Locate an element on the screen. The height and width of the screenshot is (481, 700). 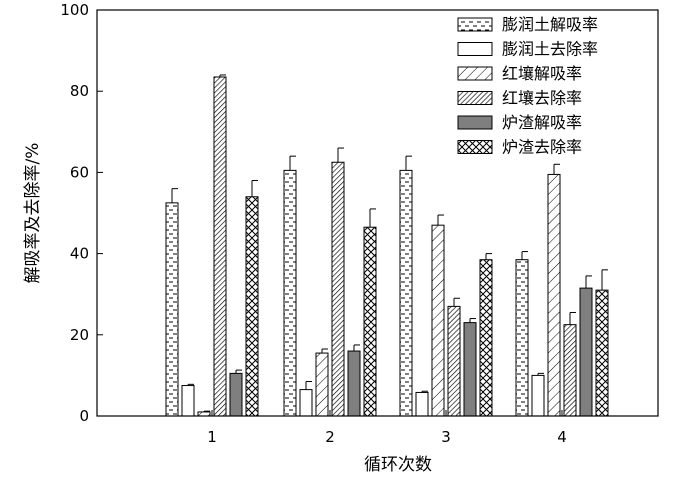
legend-label-5: 炉渣解吸率 is located at coordinates (542, 122).